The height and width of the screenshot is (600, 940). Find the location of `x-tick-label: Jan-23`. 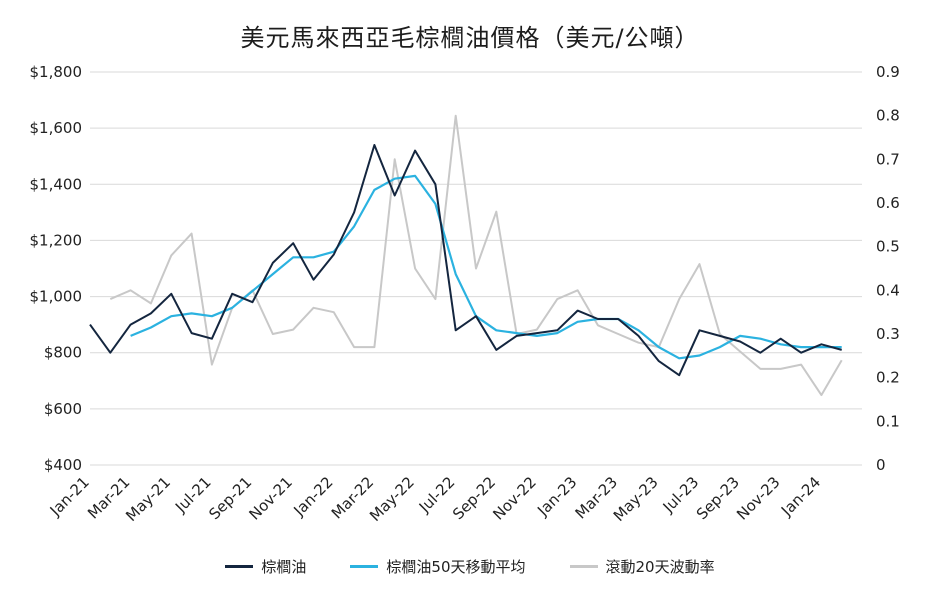

x-tick-label: Jan-23 is located at coordinates (556, 496).